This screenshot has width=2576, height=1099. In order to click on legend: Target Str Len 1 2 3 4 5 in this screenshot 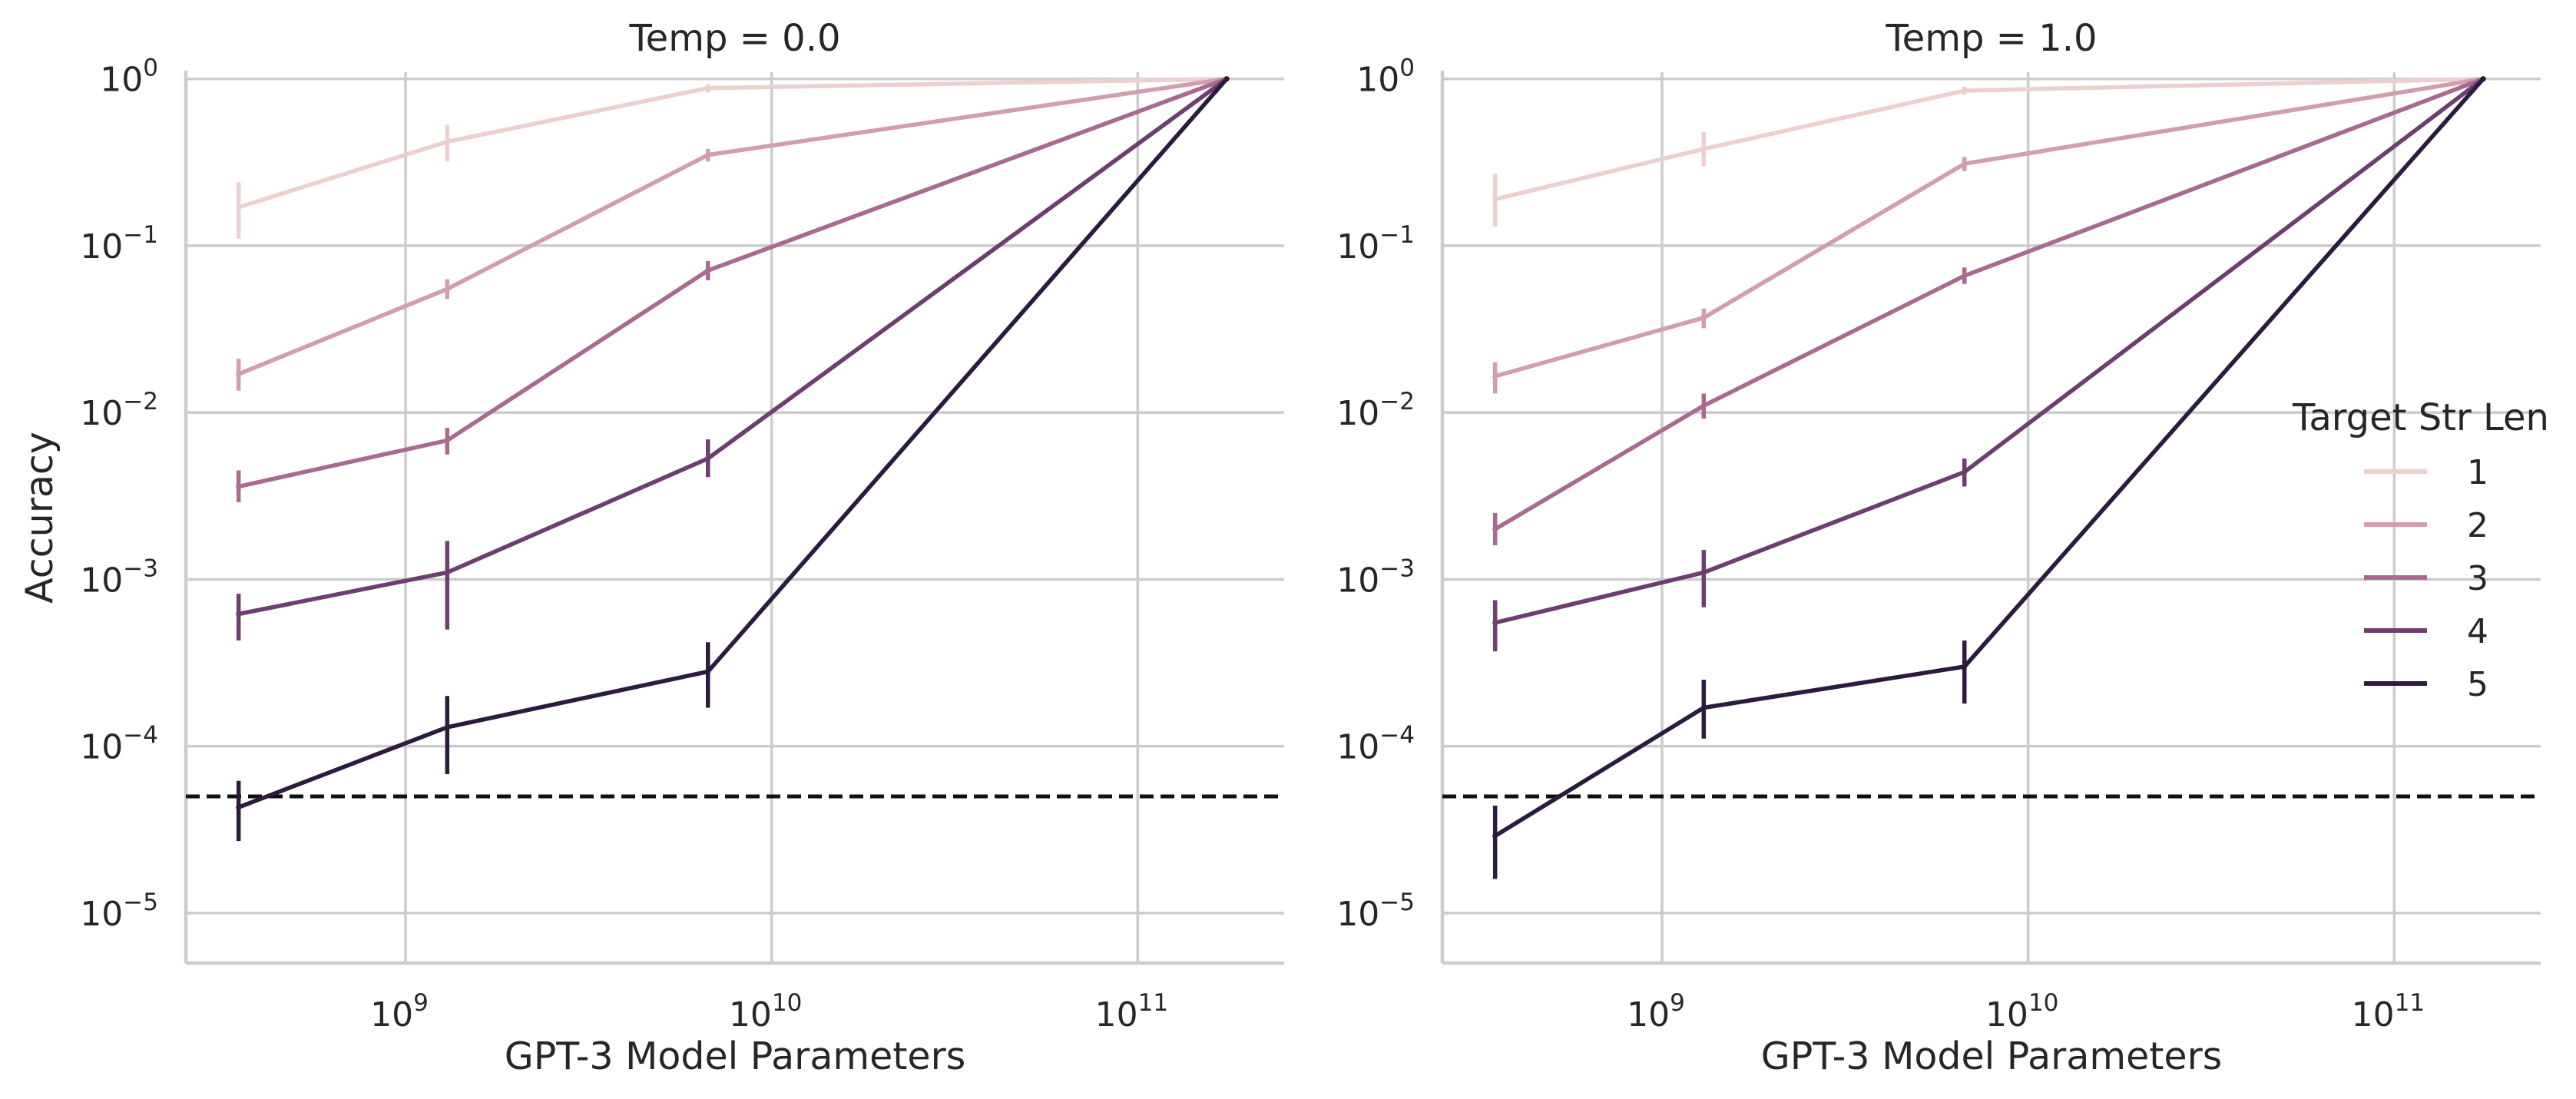, I will do `click(2421, 550)`.